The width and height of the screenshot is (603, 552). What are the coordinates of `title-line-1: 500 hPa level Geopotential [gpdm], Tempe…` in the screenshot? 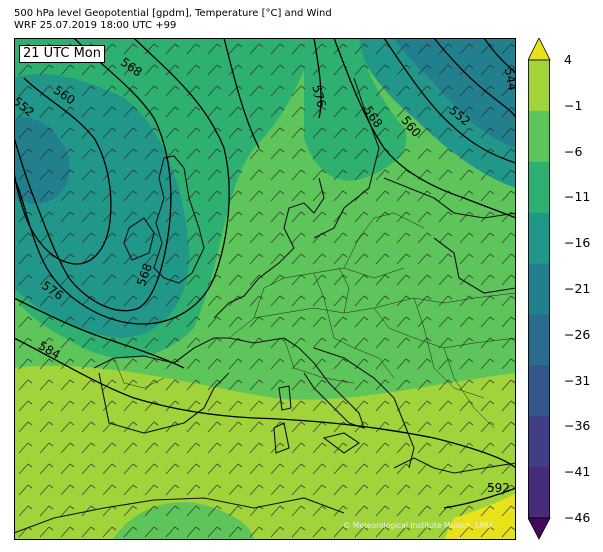 It's located at (173, 13).